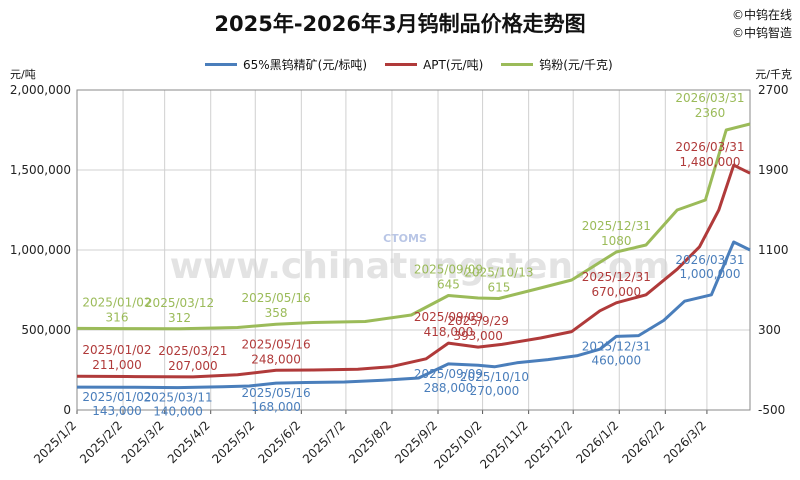 The image size is (800, 480). What do you see at coordinates (761, 15) in the screenshot?
I see `brand-label-top: ©中钨在线` at bounding box center [761, 15].